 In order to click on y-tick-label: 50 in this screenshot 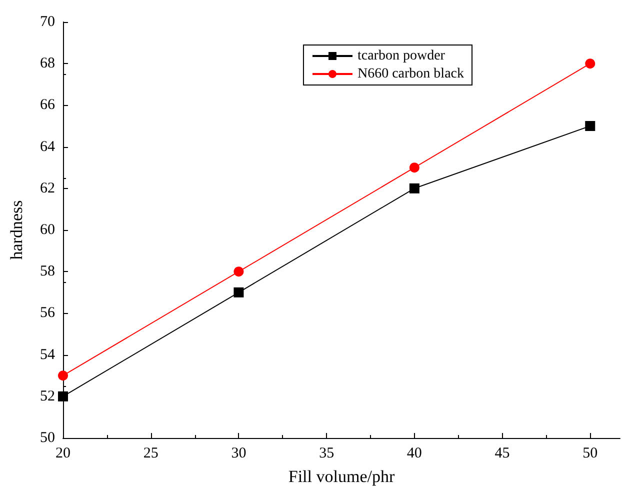, I will do `click(47, 438)`.